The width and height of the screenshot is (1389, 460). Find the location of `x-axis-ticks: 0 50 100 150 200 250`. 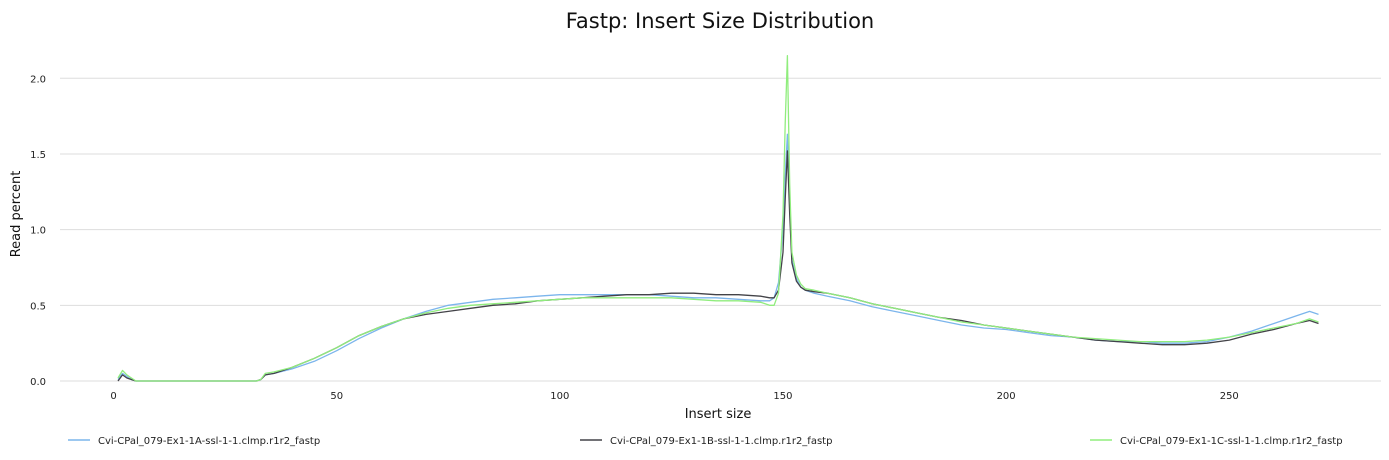

x-axis-ticks: 0 50 100 150 200 250 is located at coordinates (674, 396).